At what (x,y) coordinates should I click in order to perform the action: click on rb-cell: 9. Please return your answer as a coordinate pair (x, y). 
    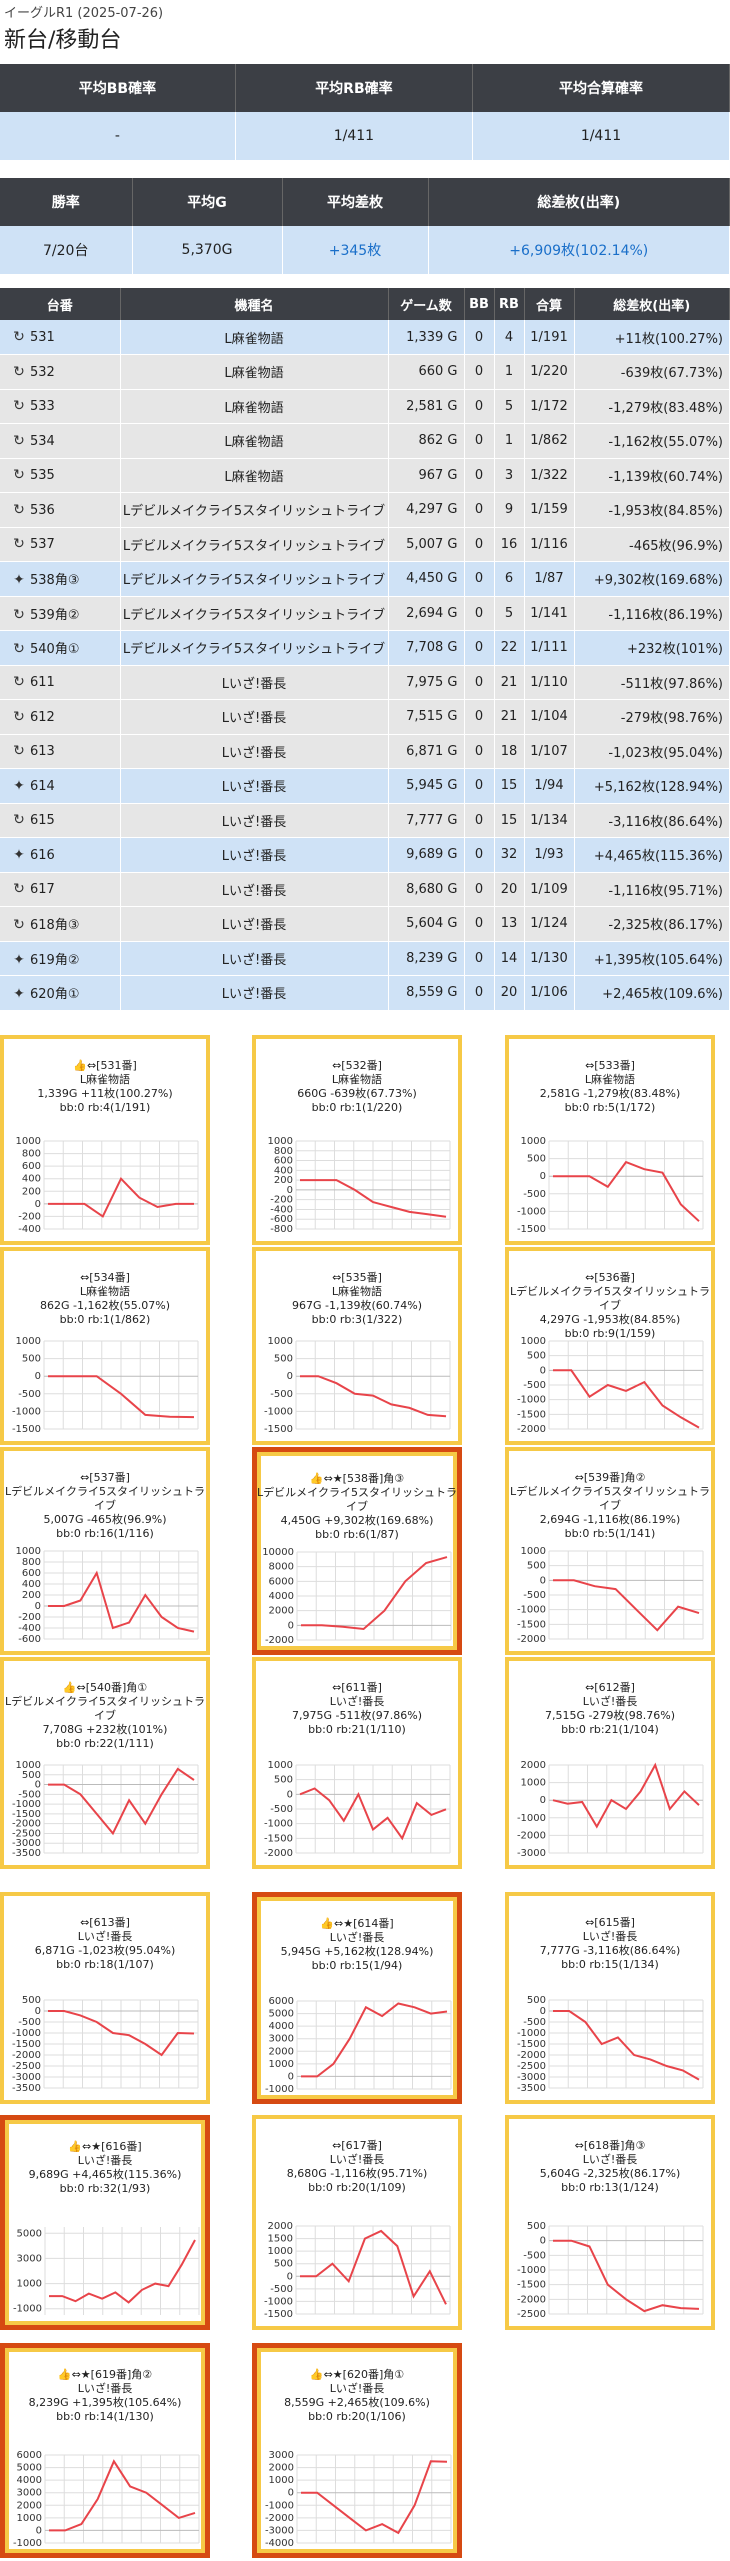
    Looking at the image, I should click on (509, 510).